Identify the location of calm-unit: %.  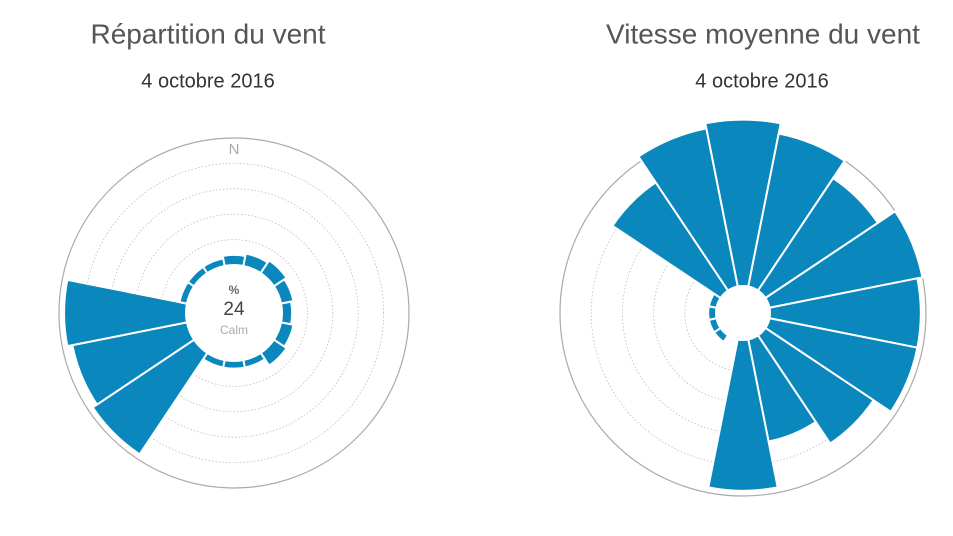
(234, 290).